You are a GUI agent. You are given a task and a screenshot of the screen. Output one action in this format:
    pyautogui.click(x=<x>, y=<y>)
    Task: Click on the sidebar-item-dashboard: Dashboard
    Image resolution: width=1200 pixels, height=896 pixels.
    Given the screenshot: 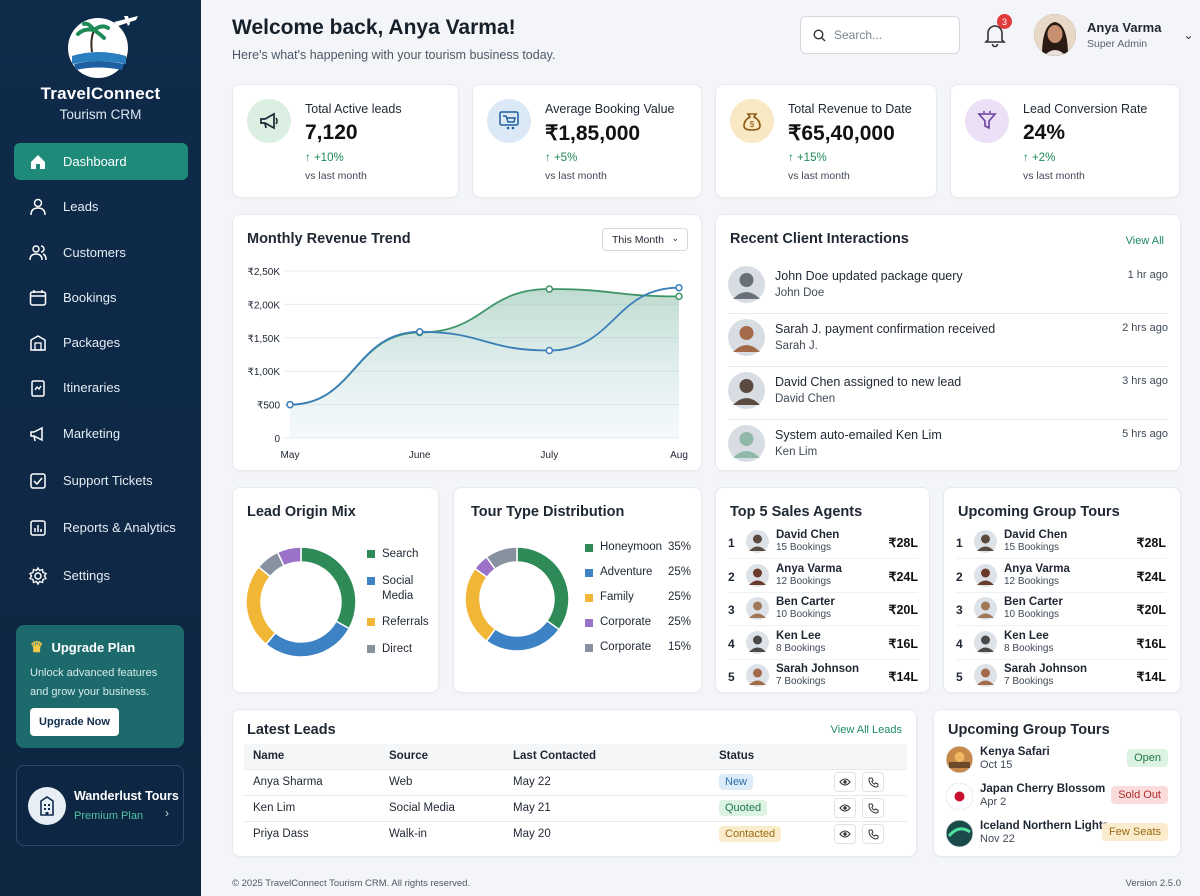 What is the action you would take?
    pyautogui.click(x=101, y=161)
    